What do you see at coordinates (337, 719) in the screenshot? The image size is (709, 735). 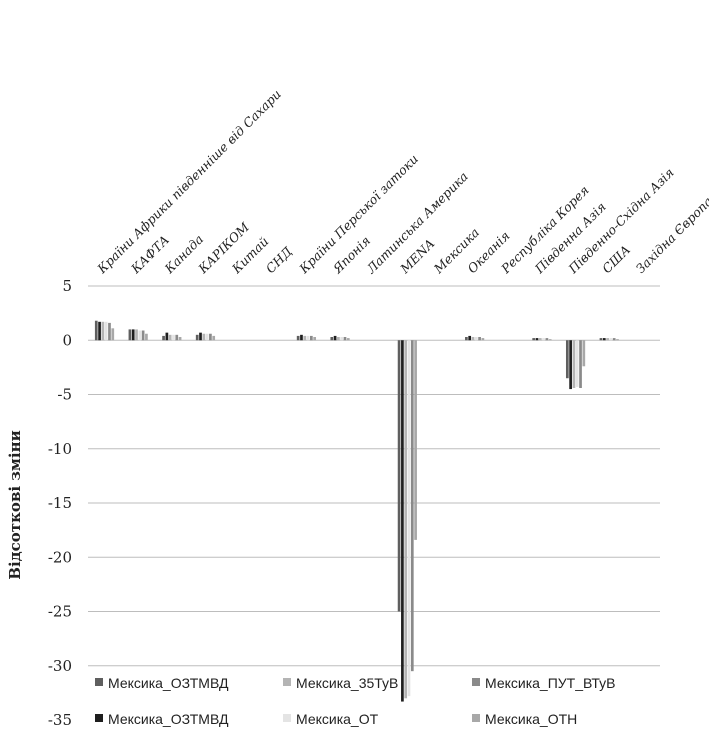 I see `legend-label: Мексика_ОТ` at bounding box center [337, 719].